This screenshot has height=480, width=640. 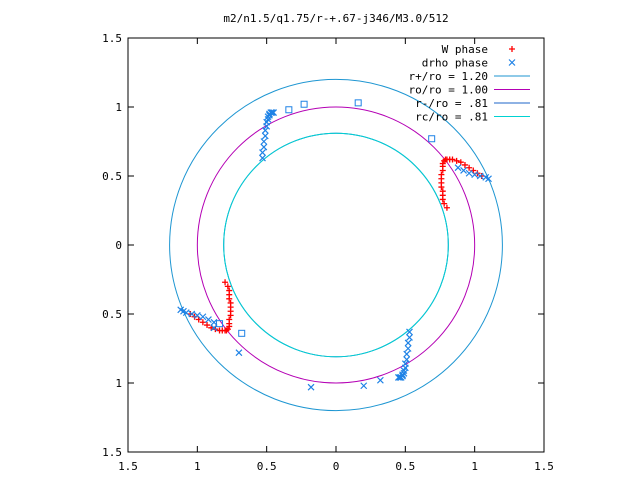 I want to click on x-tick-label: 0, so click(x=336, y=466).